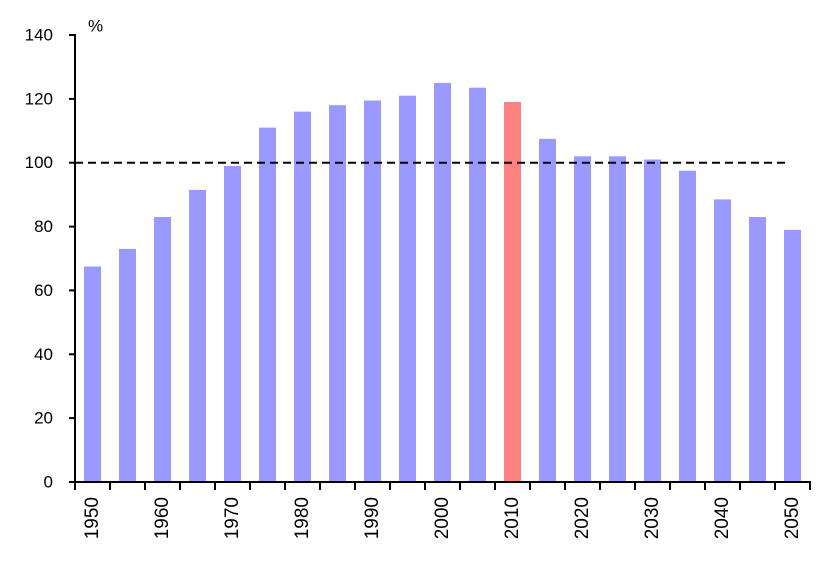 Image resolution: width=836 pixels, height=580 pixels. I want to click on y-tick-label-60: 60, so click(43, 290).